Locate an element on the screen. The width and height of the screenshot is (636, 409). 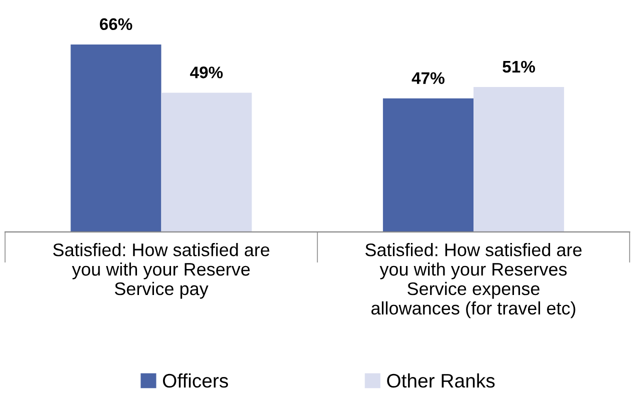
x-tick-label: Satisfied: How satisfied are you with your Reserves Service expense allowances (for travel etc) is located at coordinates (473, 280).